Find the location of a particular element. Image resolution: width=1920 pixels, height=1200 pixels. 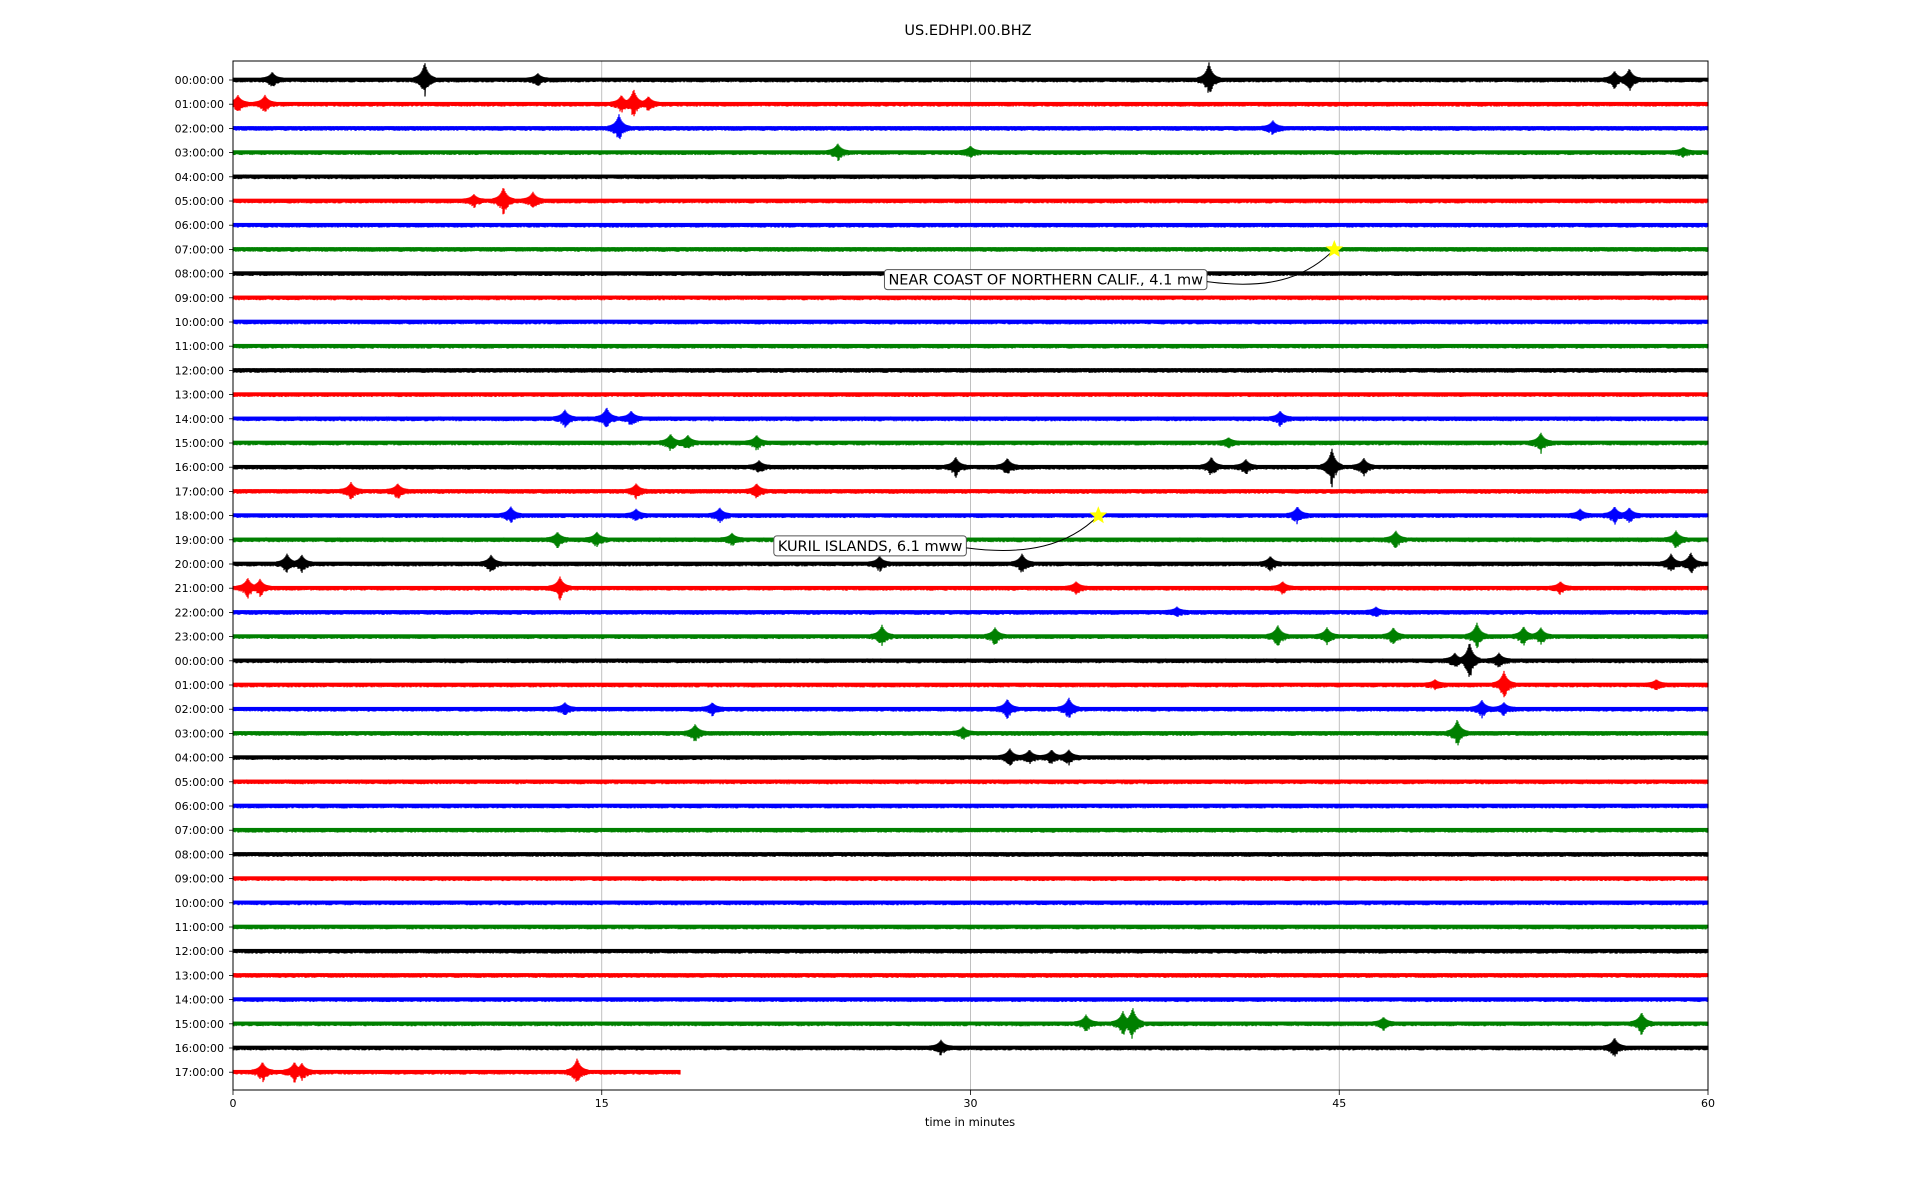

x-tick-label: 45 is located at coordinates (1339, 1103).